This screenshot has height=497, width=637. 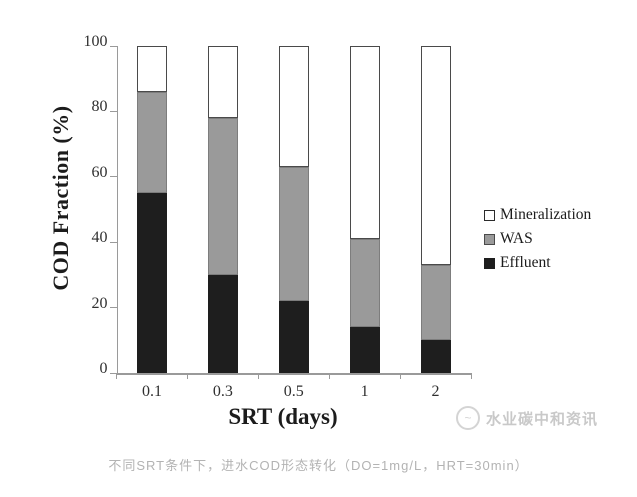 What do you see at coordinates (489, 215) in the screenshot?
I see `mineralization-swatch-icon` at bounding box center [489, 215].